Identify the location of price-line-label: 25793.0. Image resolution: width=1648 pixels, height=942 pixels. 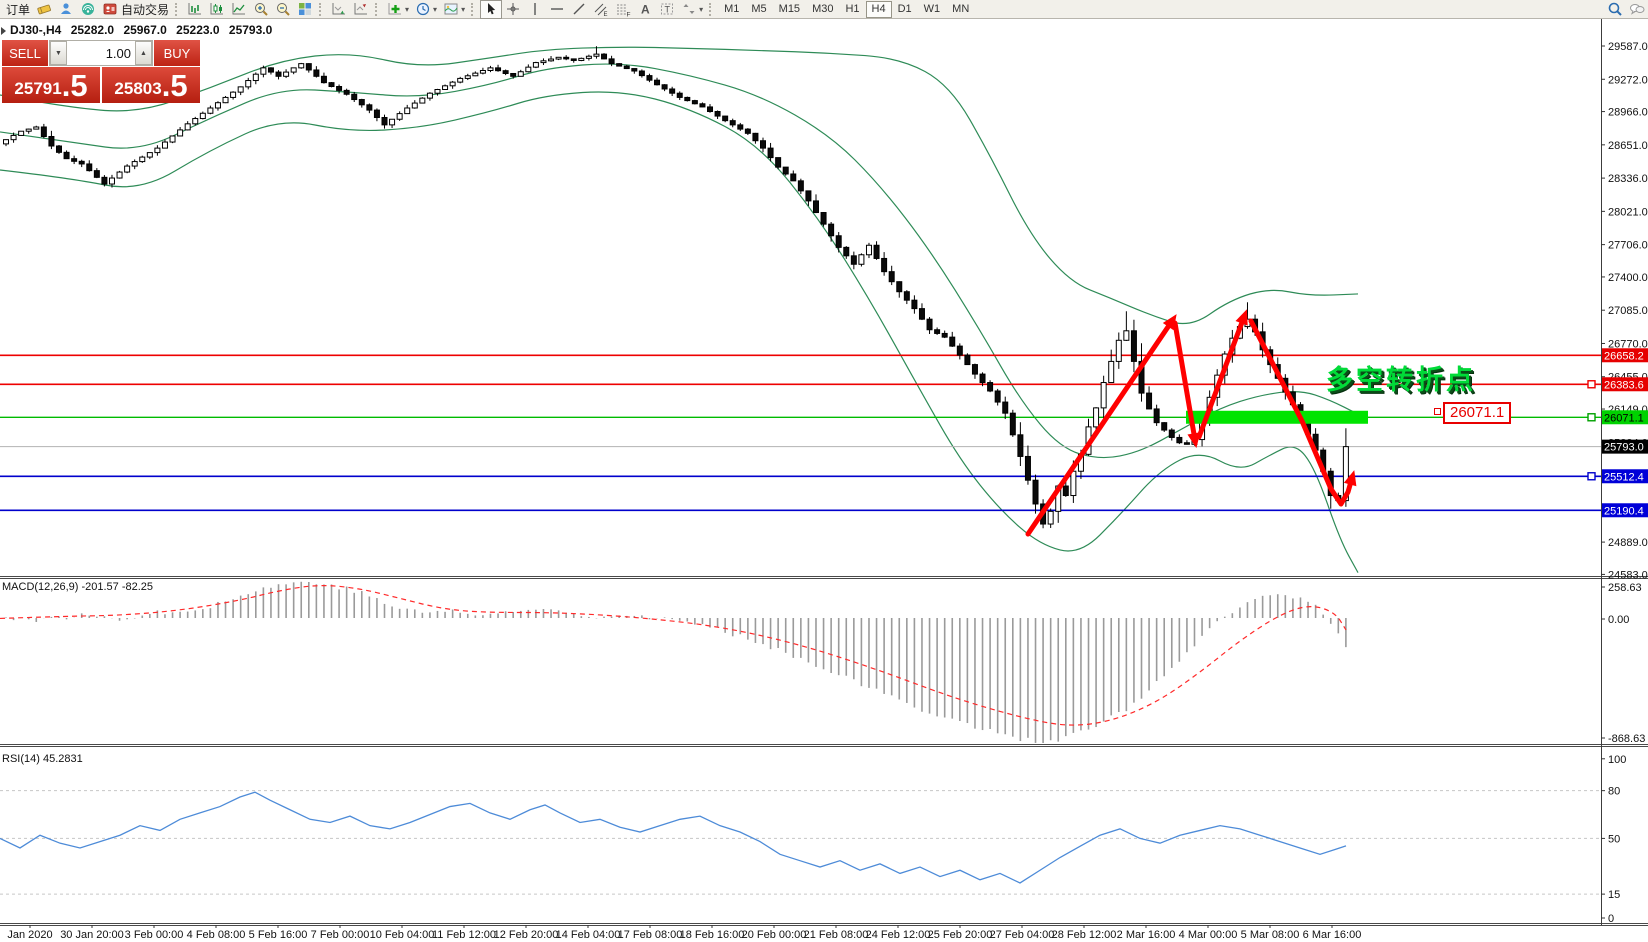
(1624, 448).